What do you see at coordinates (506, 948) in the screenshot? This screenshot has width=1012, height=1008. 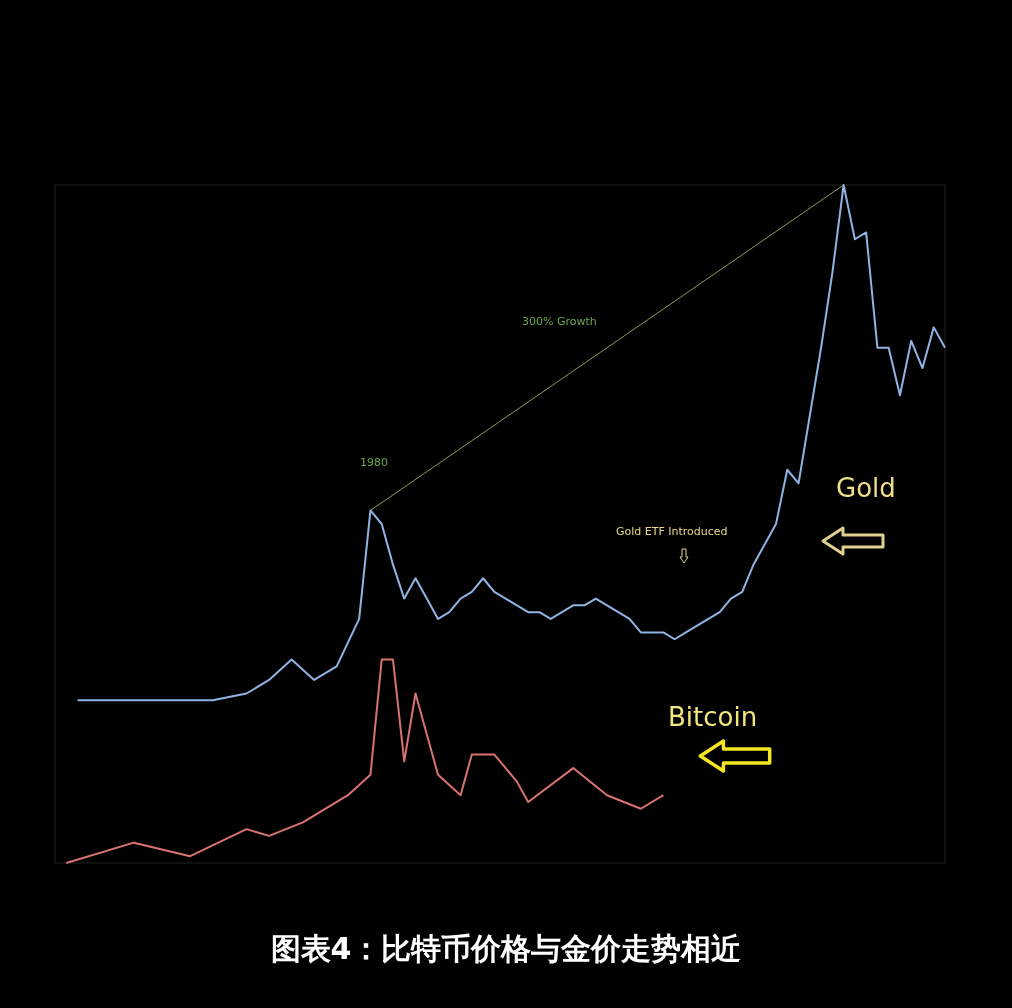 I see `text: 图表4：比特币价格与金价走势相近` at bounding box center [506, 948].